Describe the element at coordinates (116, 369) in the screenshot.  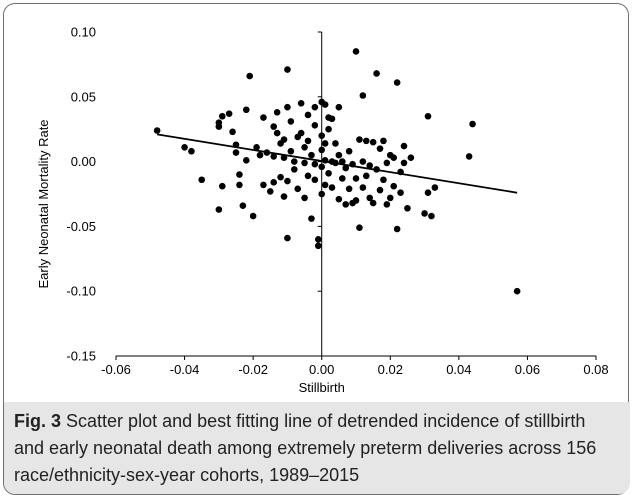
I see `x-tick-label: -0.06` at that location.